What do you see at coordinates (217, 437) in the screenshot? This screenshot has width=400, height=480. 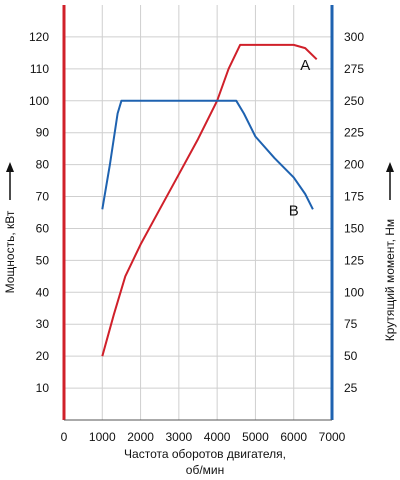 I see `x-tick-label: 4000` at bounding box center [217, 437].